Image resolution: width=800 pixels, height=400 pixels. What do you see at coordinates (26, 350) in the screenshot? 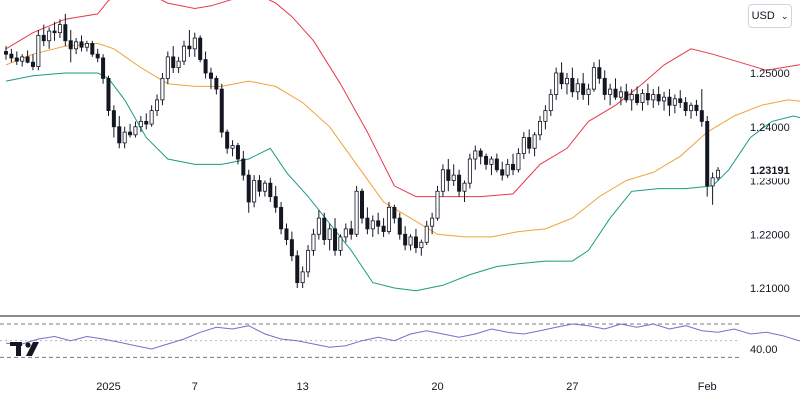
I see `tradingview-logo-icon` at bounding box center [26, 350].